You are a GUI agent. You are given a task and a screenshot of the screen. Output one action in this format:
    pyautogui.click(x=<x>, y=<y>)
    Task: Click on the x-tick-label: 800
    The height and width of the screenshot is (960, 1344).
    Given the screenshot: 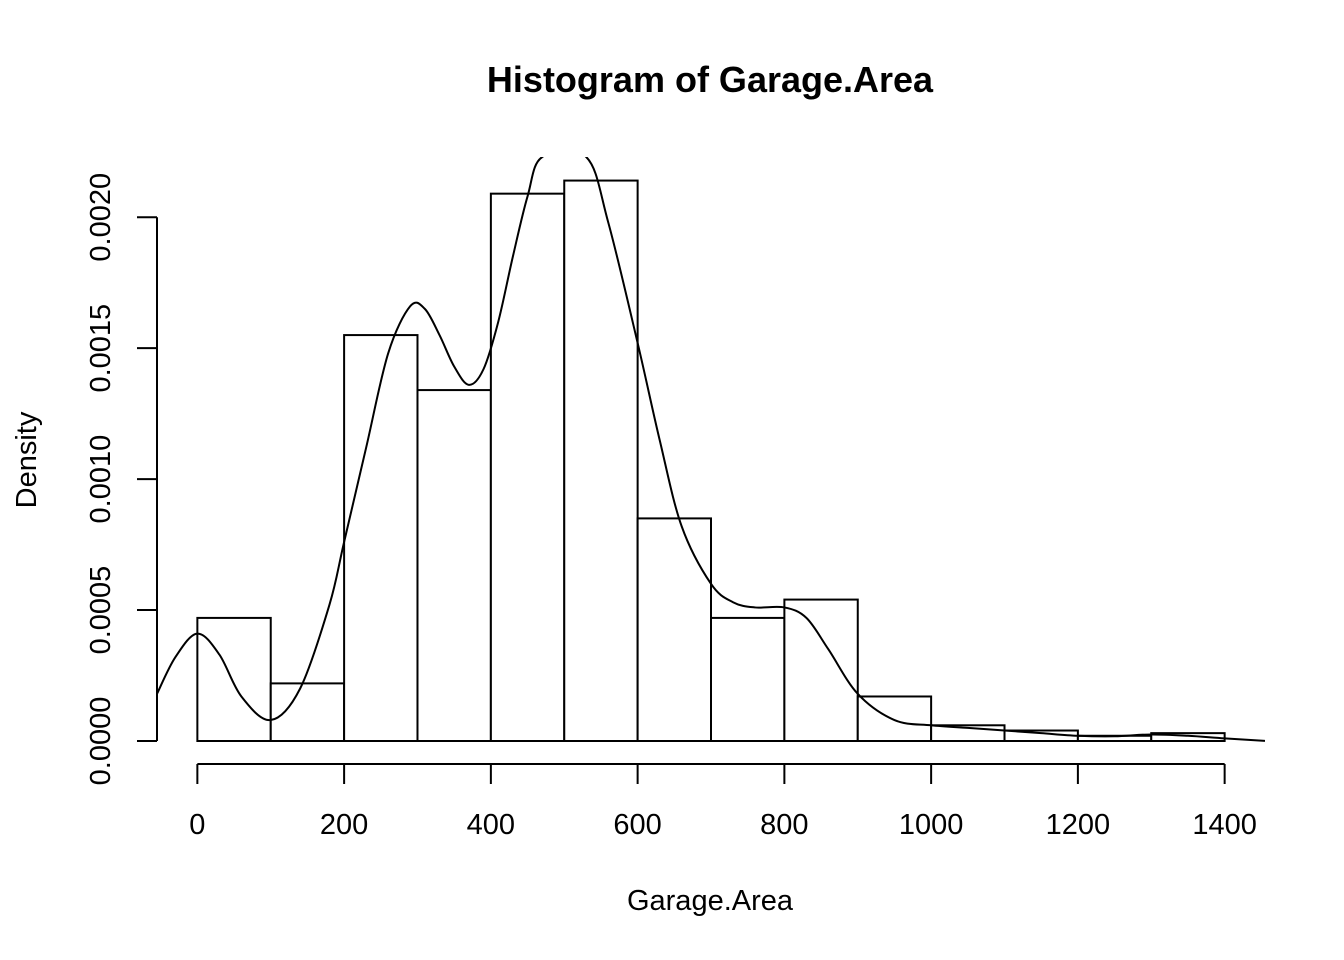 What is the action you would take?
    pyautogui.click(x=784, y=825)
    